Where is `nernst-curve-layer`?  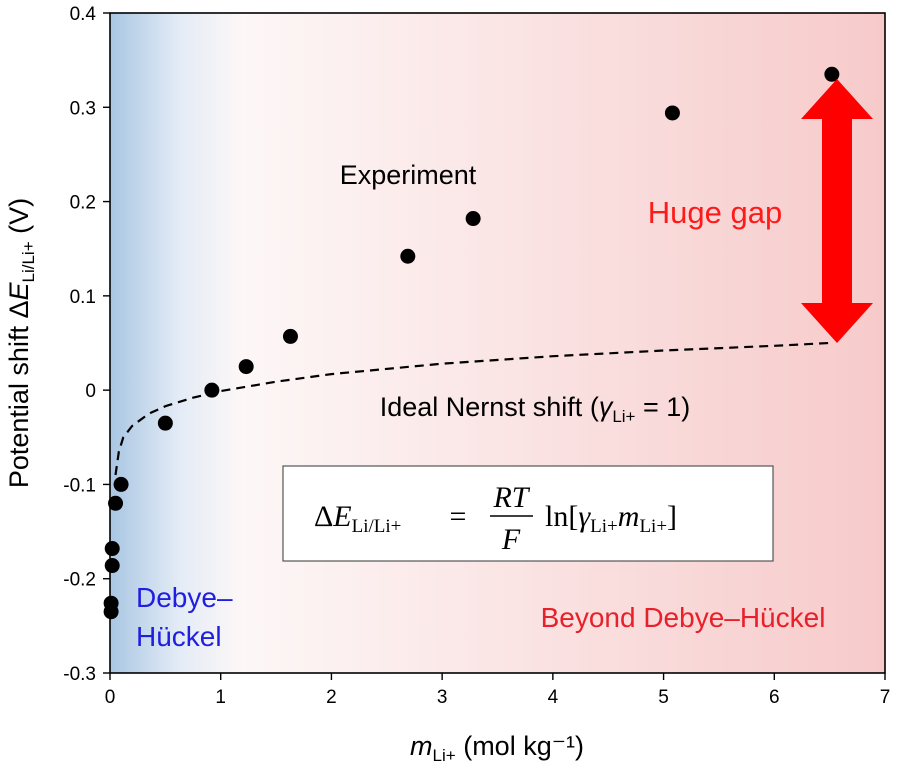 nernst-curve-layer is located at coordinates (472, 408).